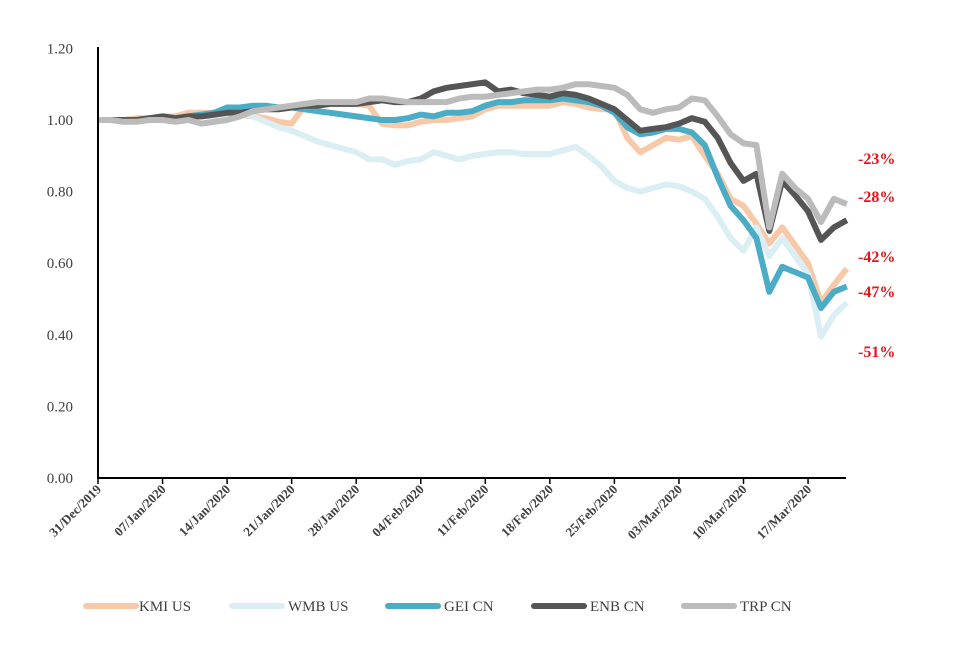 The image size is (954, 671). I want to click on annotation-enb: -28%, so click(876, 197).